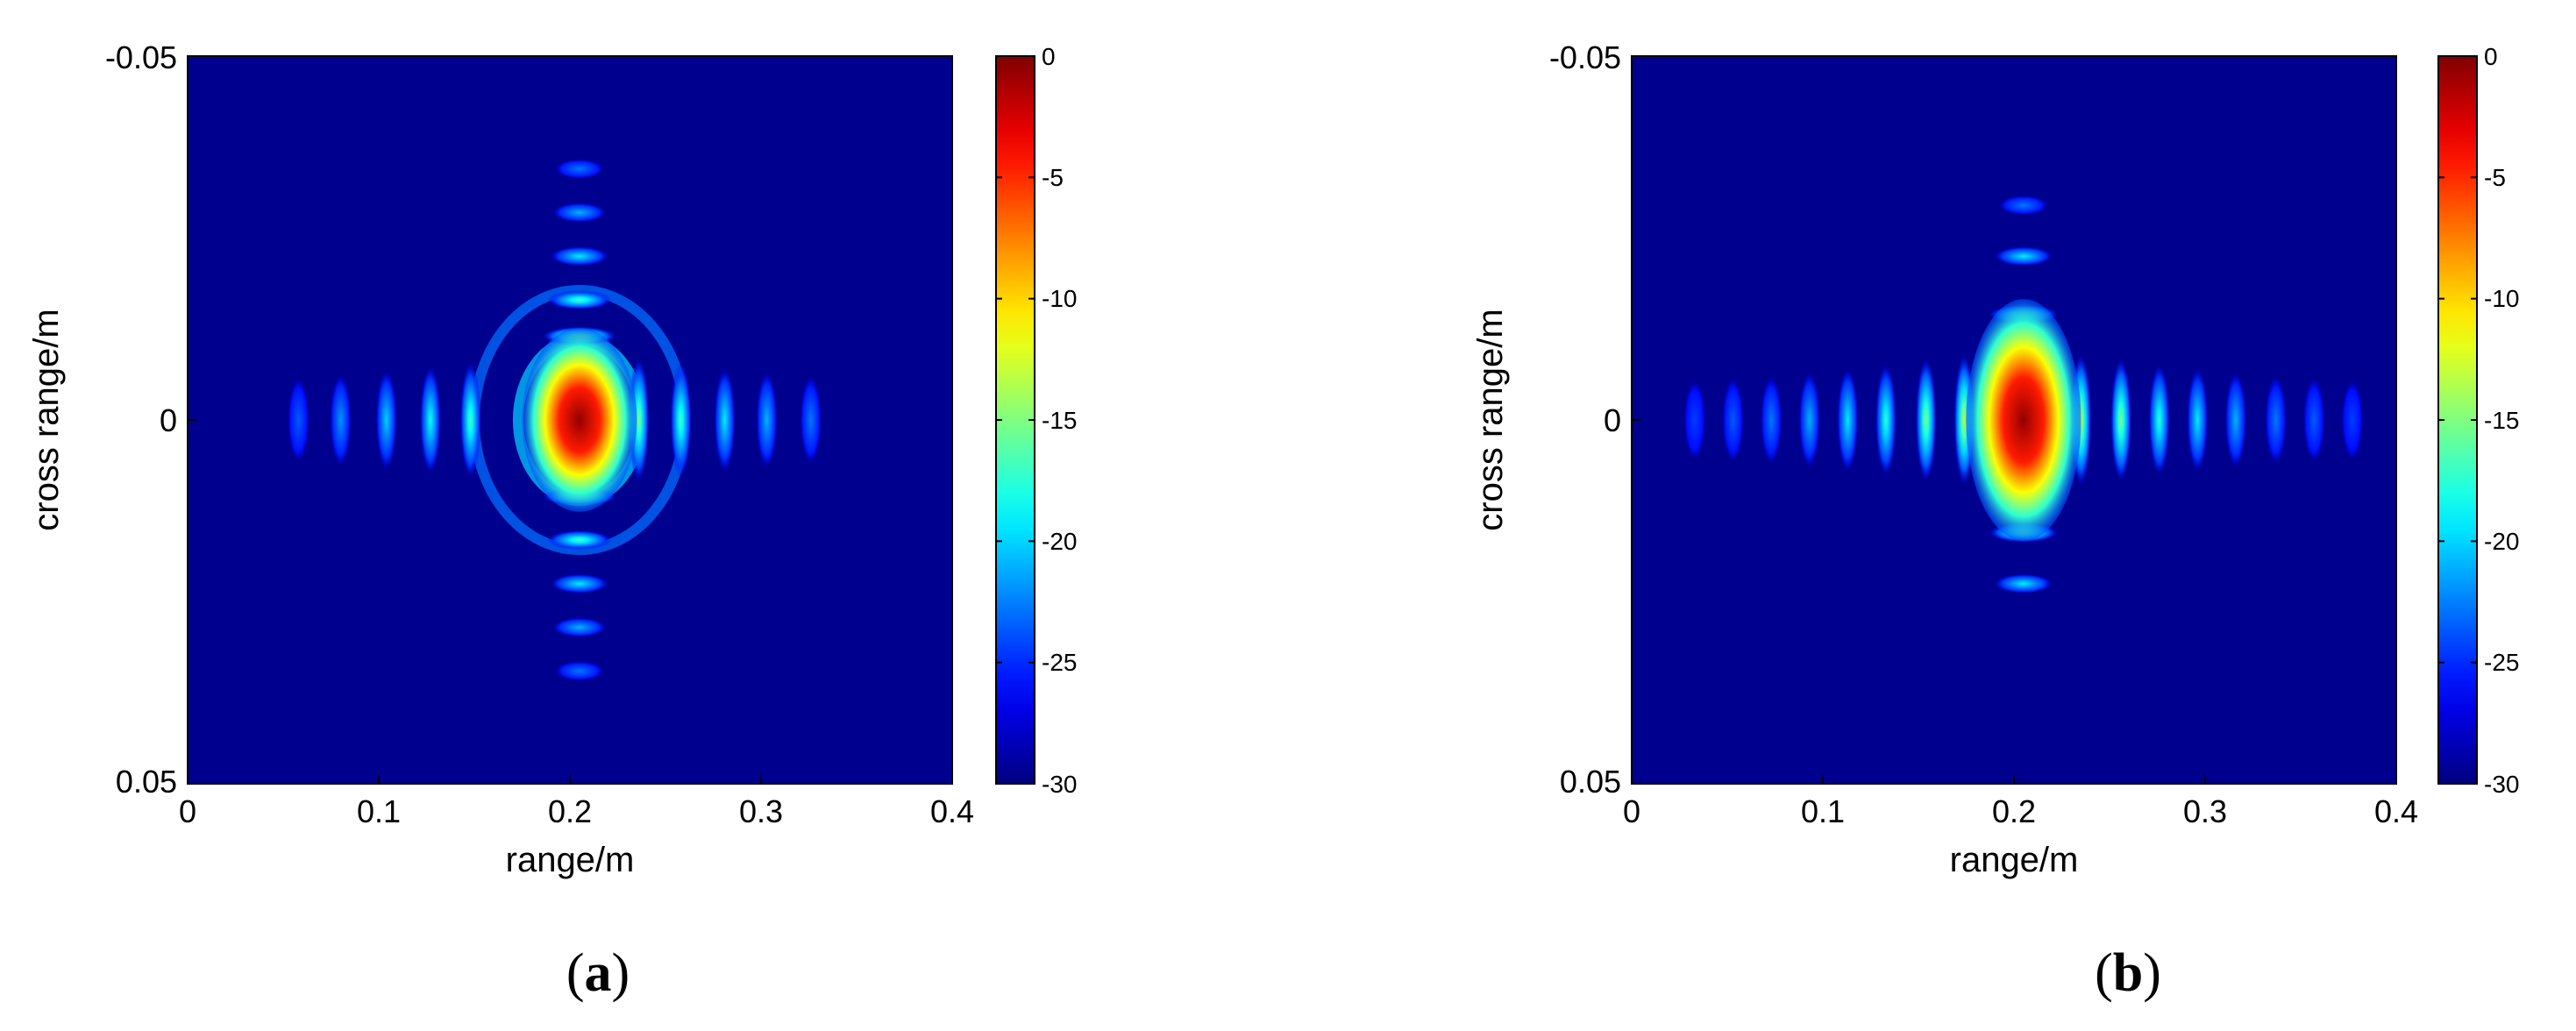  I want to click on x-axis-b: 0 0.1 0.2 0.3 0.4 range/m, so click(2020, 827).